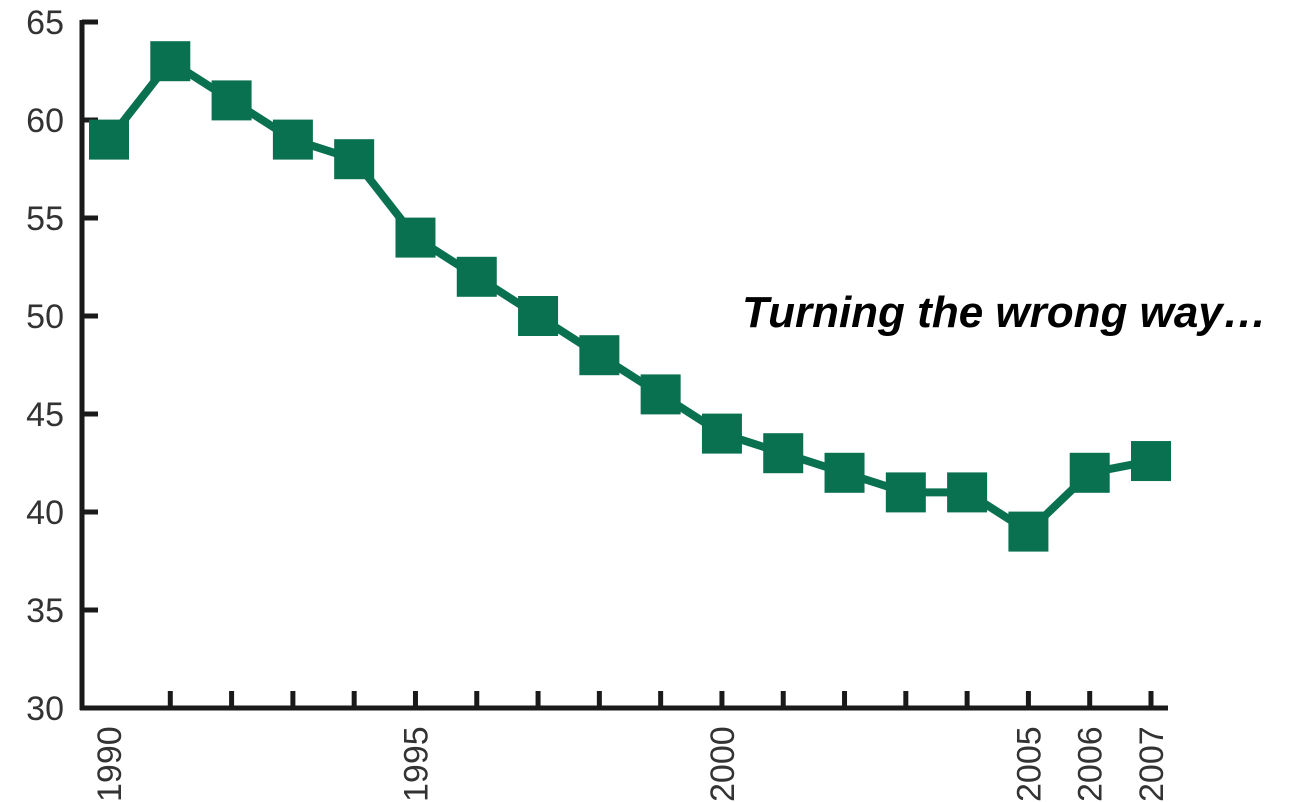  Describe the element at coordinates (45, 415) in the screenshot. I see `y-tick-label: 45` at that location.